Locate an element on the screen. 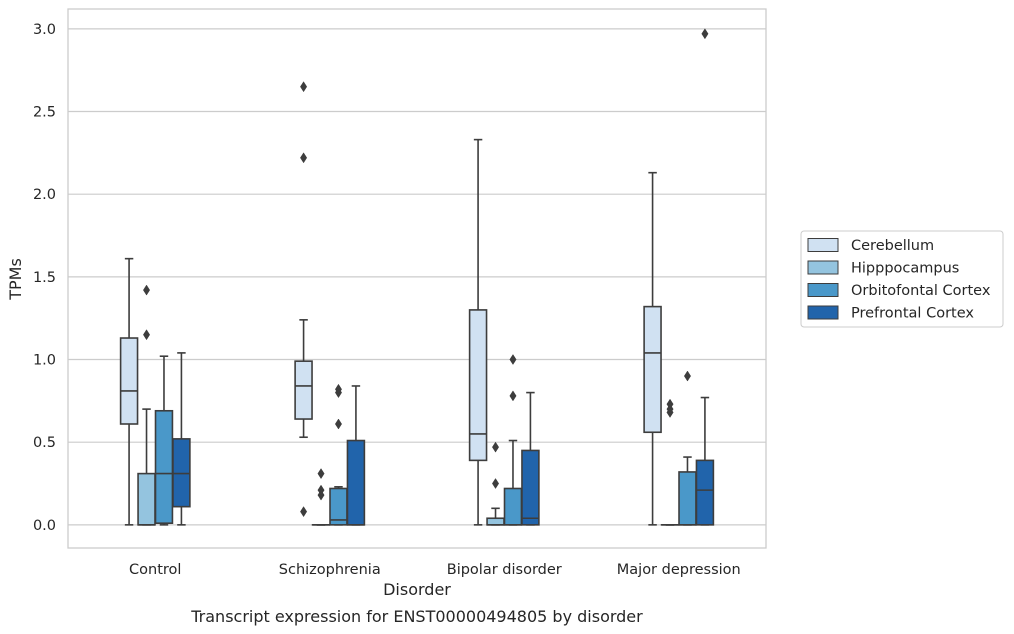  x-tick-label: Major depression is located at coordinates (679, 570).